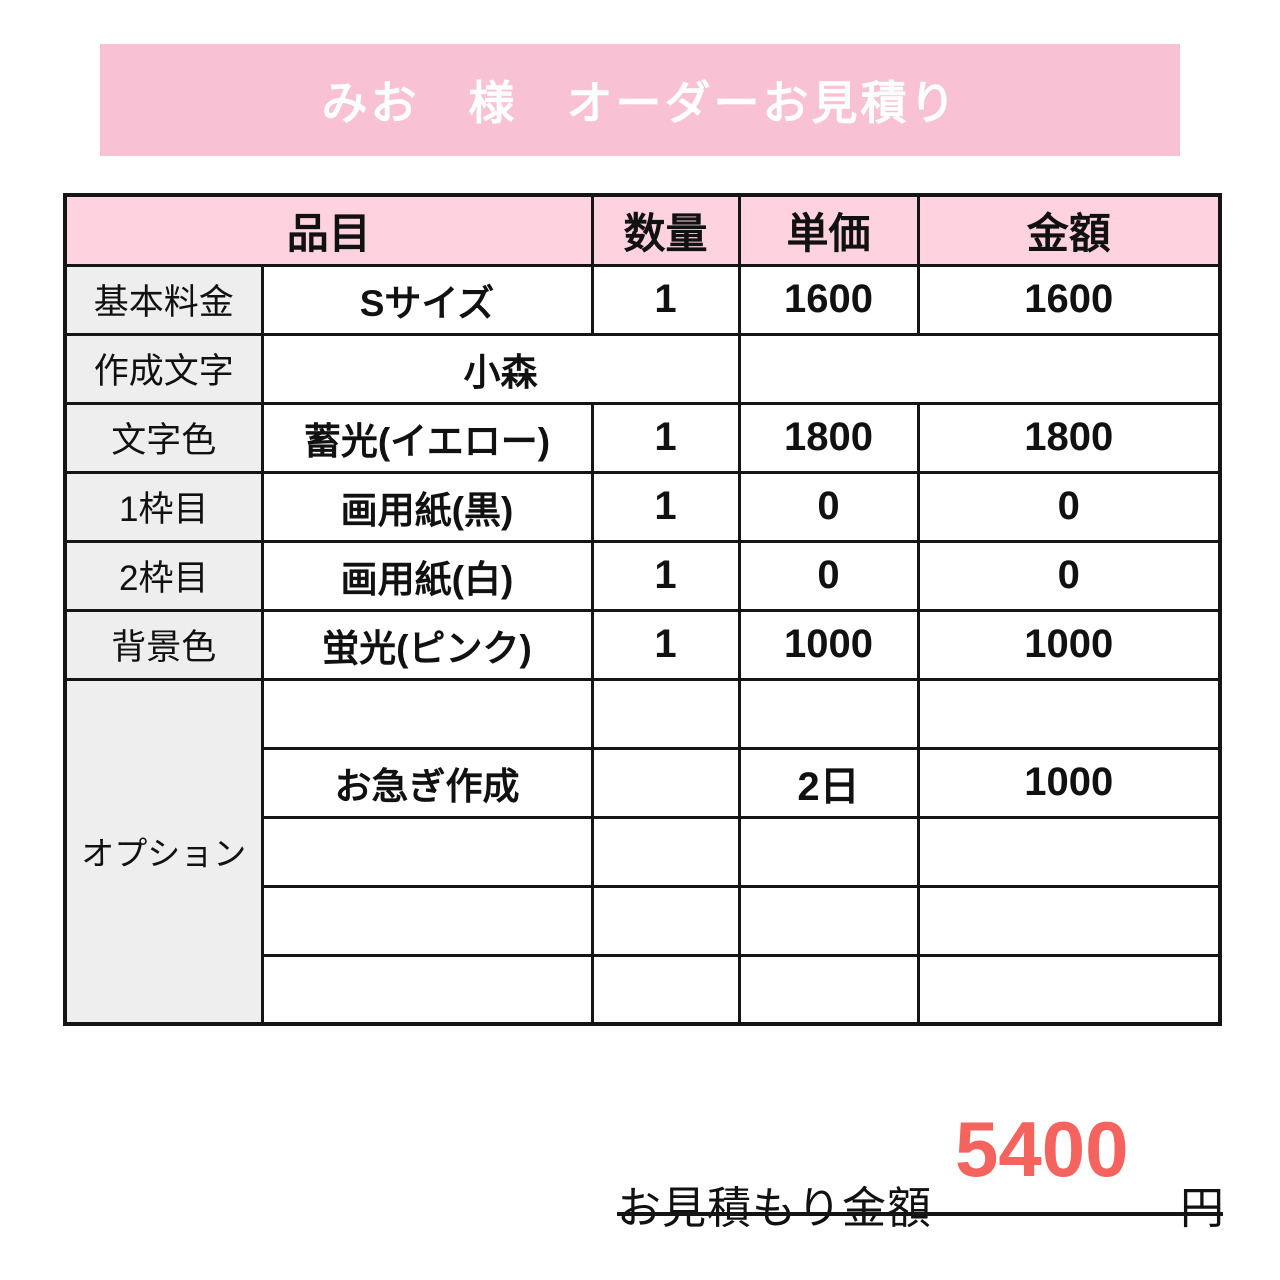 The image size is (1280, 1280). Describe the element at coordinates (427, 299) in the screenshot. I see `basic-fee-value: Sサイズ` at that location.